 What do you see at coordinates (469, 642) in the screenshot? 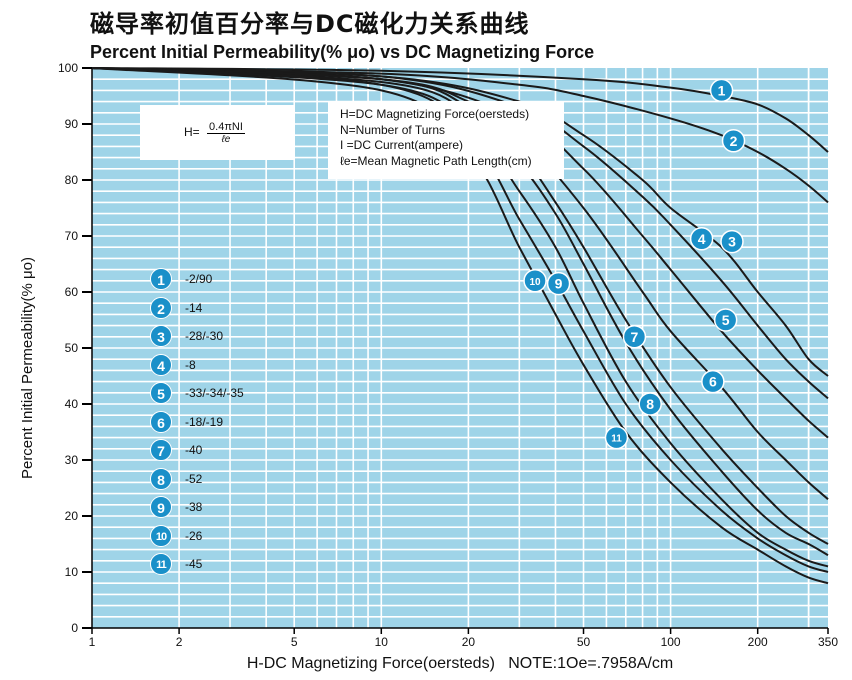
I see `x-tick-label: 20` at bounding box center [469, 642].